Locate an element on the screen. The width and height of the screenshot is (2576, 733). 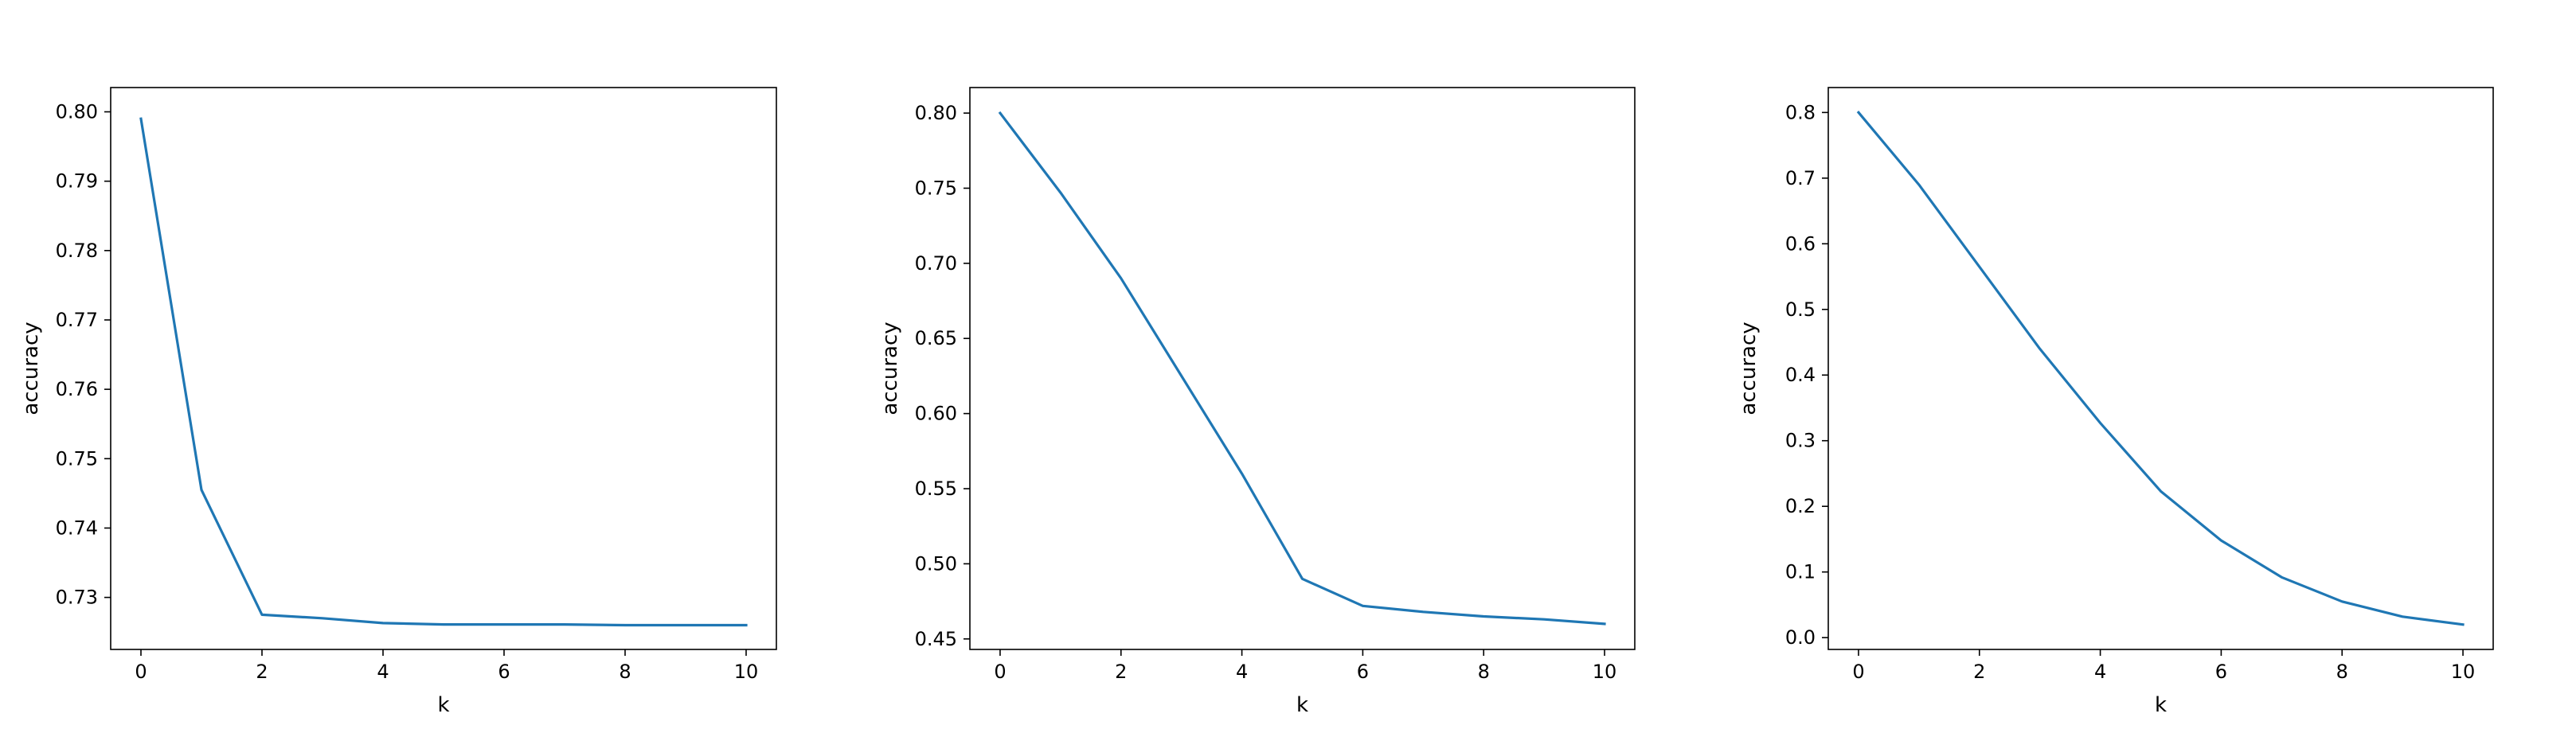
y-tick-label: 0.60 is located at coordinates (936, 414).